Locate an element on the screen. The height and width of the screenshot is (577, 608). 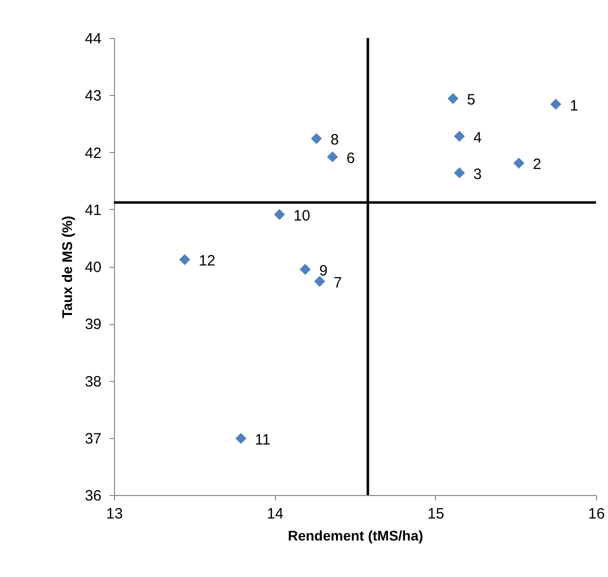
annotation: 9 is located at coordinates (323, 271).